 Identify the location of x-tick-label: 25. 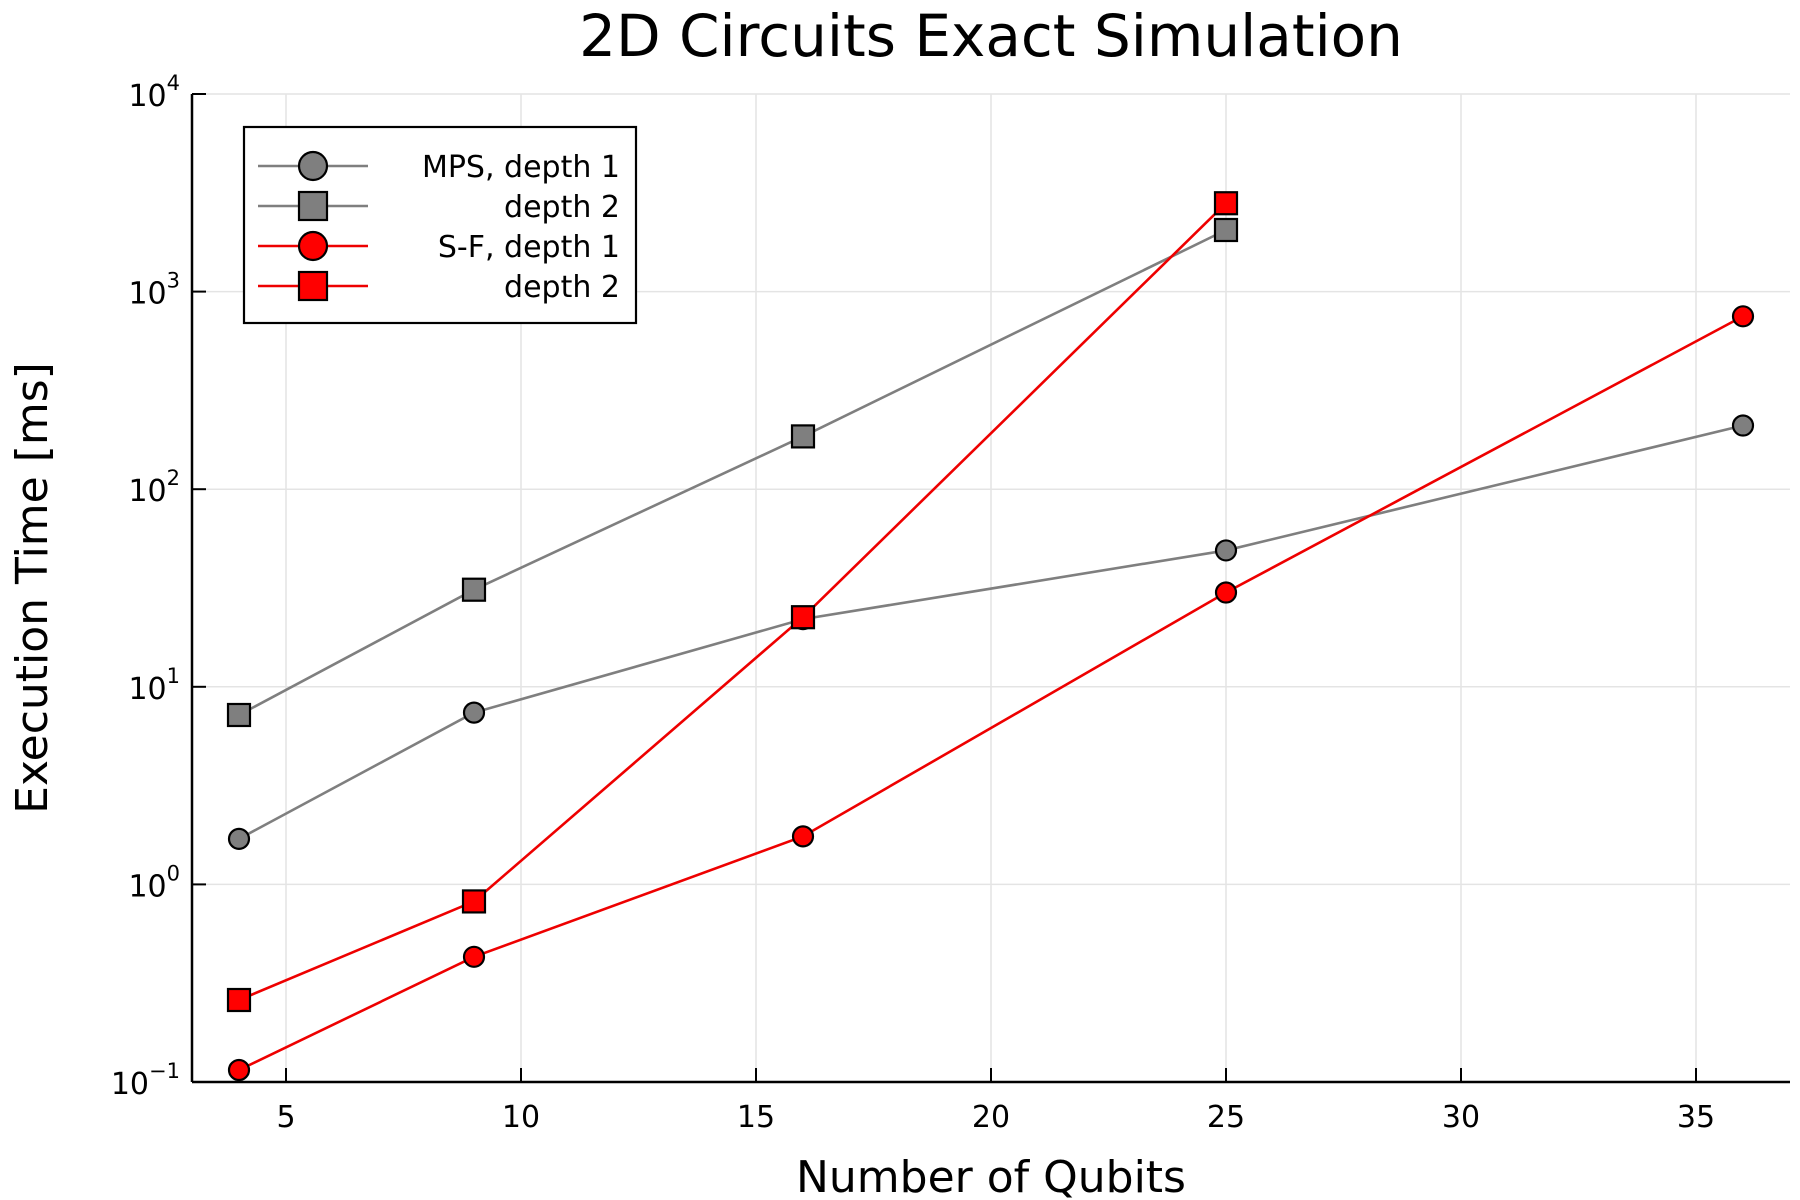
(1226, 1117).